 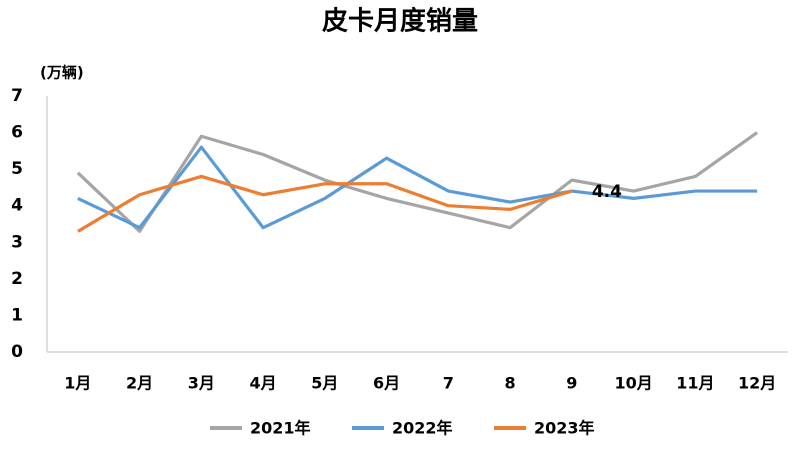 What do you see at coordinates (17, 352) in the screenshot?
I see `y-tick-label: 0` at bounding box center [17, 352].